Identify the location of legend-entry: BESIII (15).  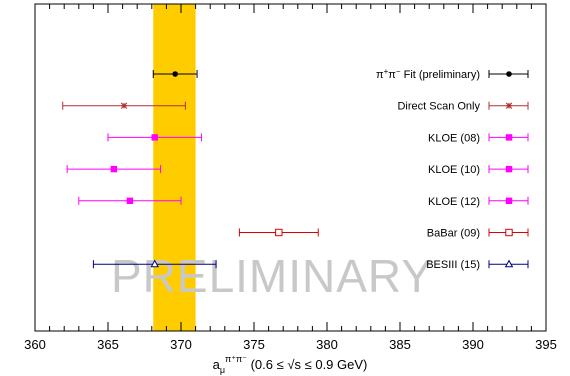
(477, 265).